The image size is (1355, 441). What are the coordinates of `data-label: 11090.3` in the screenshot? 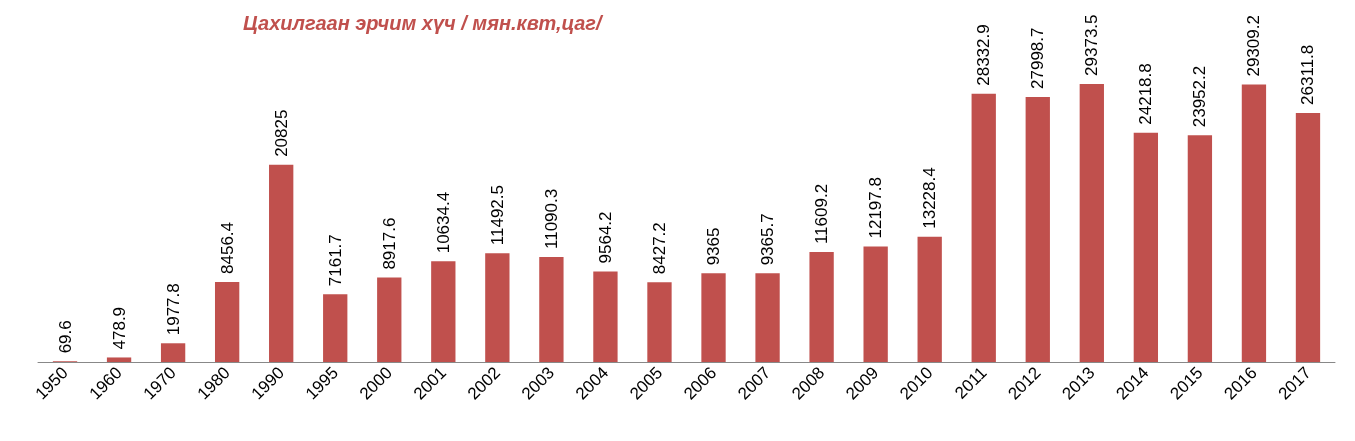 It's located at (551, 219).